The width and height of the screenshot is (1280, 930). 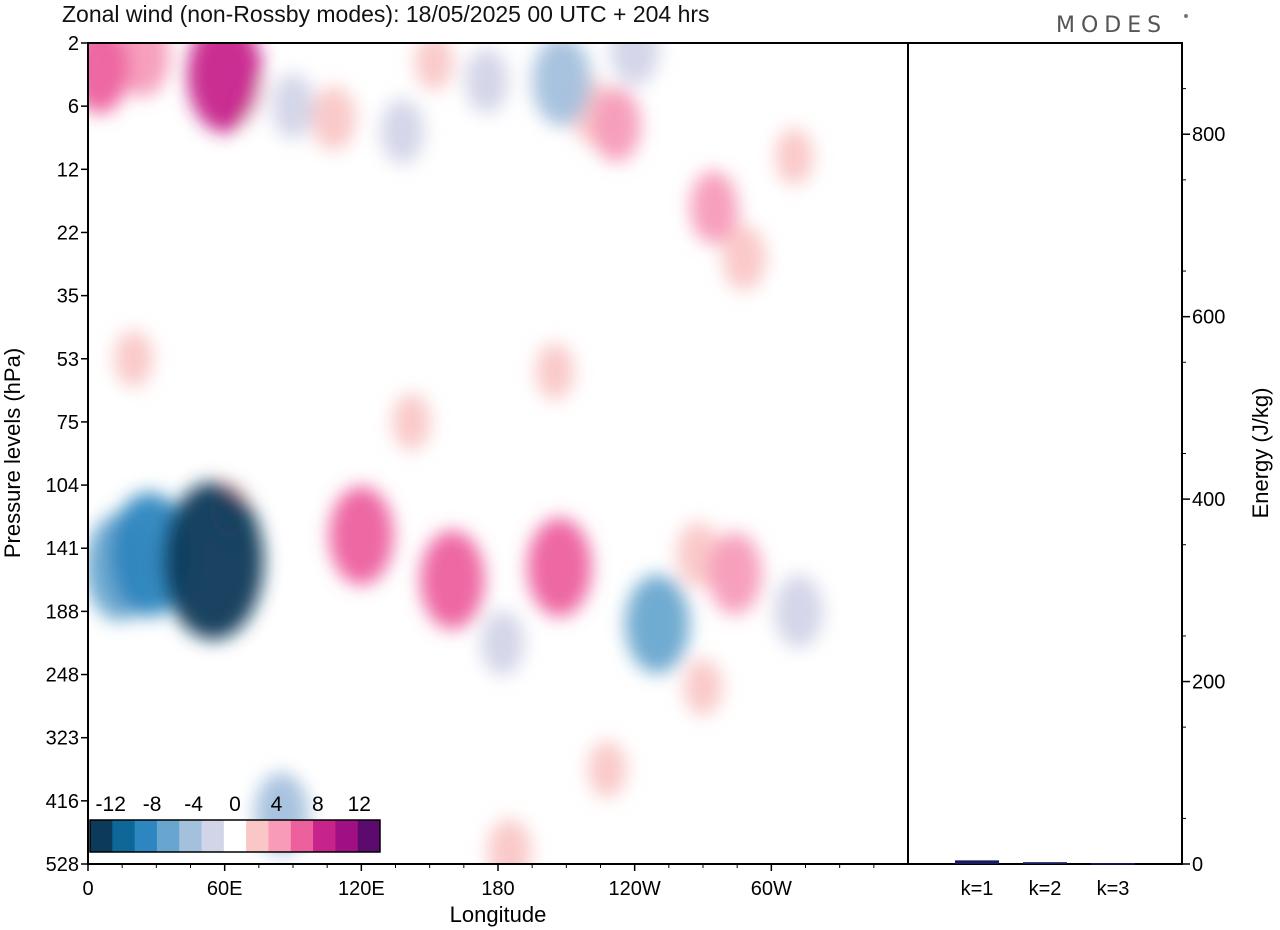 What do you see at coordinates (359, 804) in the screenshot?
I see `colorbar-tick-label: 12` at bounding box center [359, 804].